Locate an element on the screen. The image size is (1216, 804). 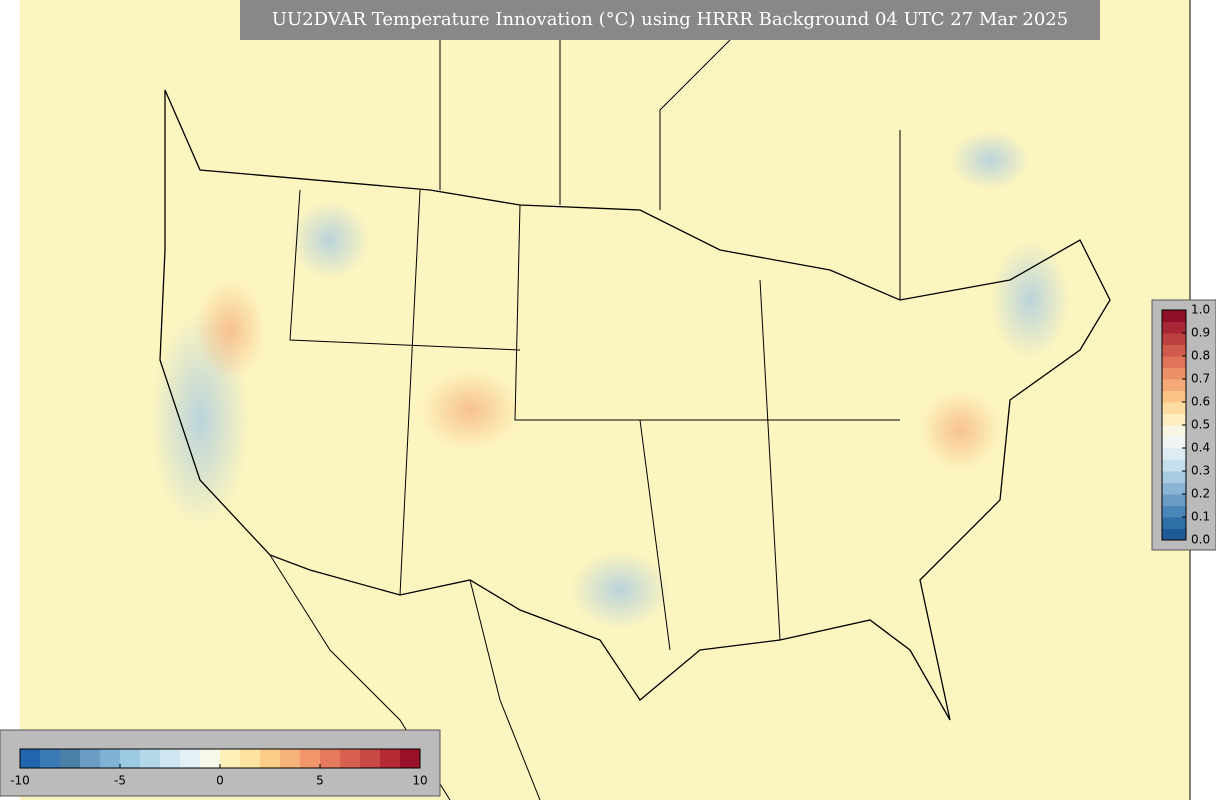
colorbar-tick-label: 10 is located at coordinates (419, 781).